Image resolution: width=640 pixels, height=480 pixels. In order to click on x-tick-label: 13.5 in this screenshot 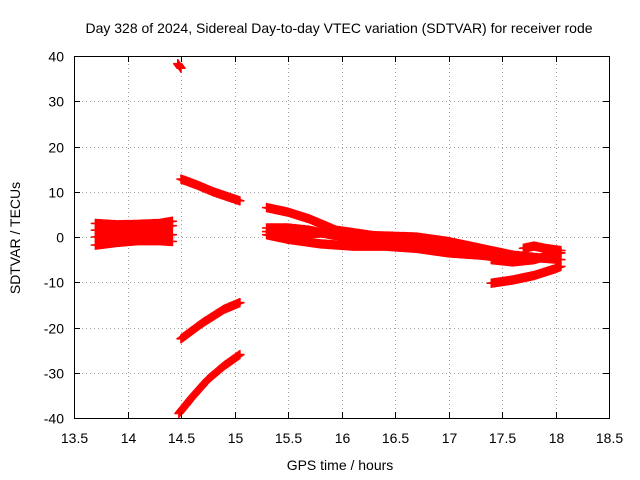, I will do `click(74, 438)`.